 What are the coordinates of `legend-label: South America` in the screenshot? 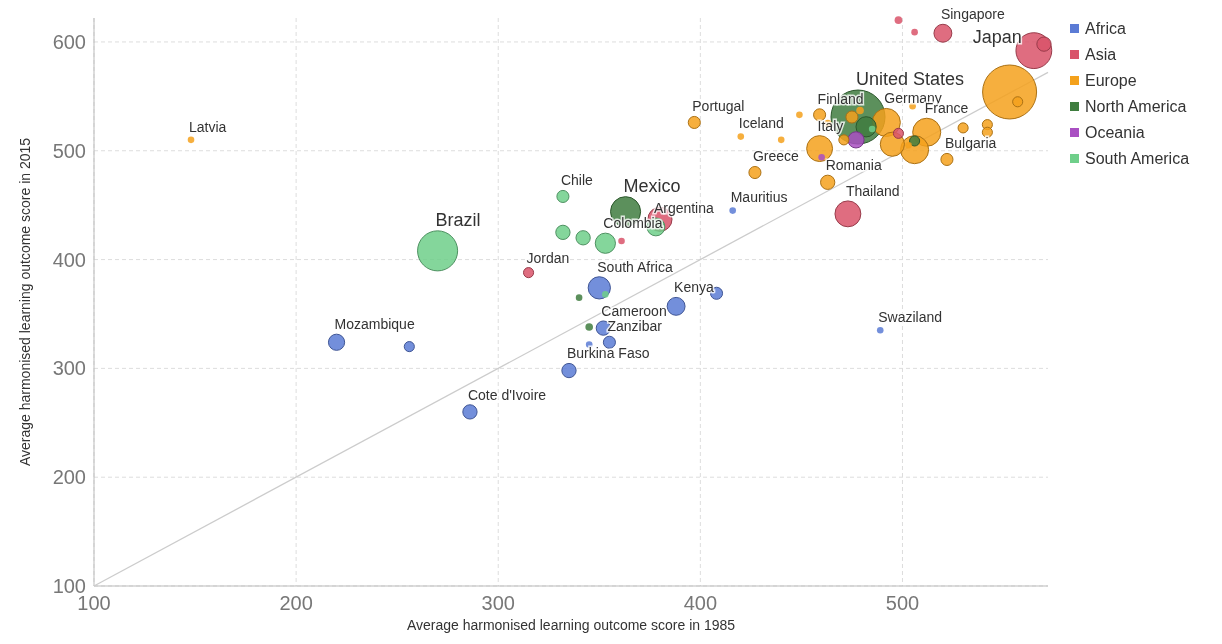 It's located at (1137, 158).